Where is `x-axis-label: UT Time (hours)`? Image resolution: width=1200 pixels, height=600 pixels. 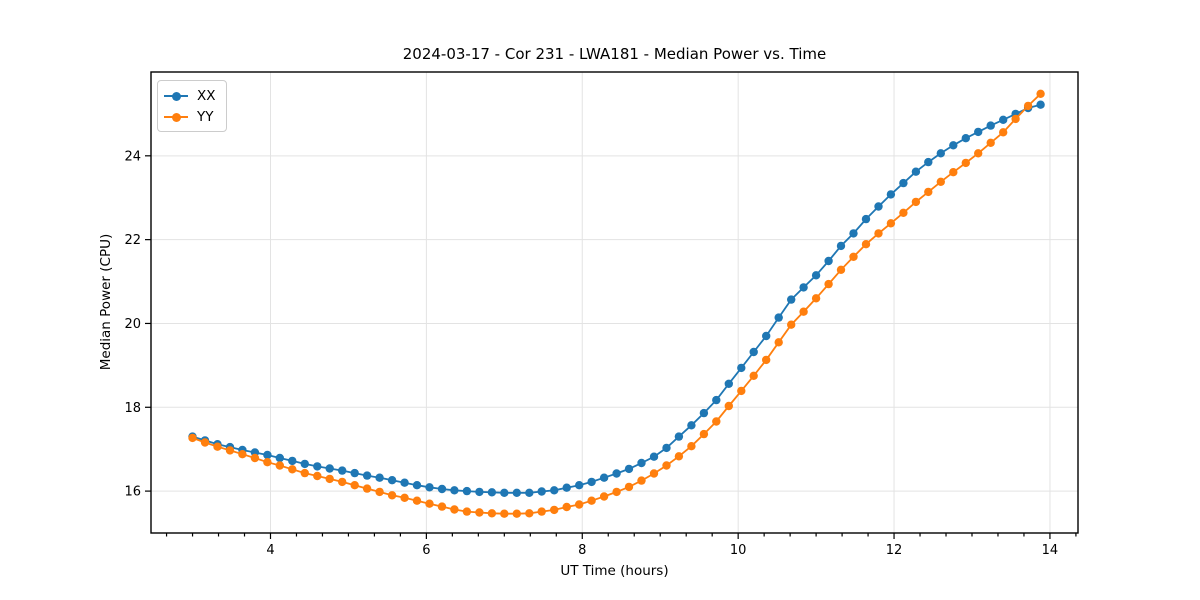 x-axis-label: UT Time (hours) is located at coordinates (614, 571).